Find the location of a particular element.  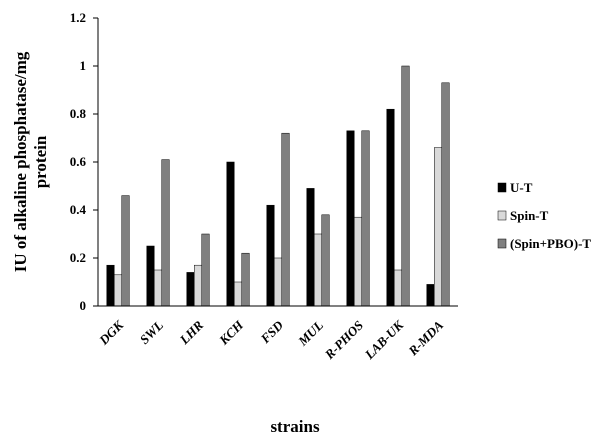

bar-u-t-kch is located at coordinates (230, 234).